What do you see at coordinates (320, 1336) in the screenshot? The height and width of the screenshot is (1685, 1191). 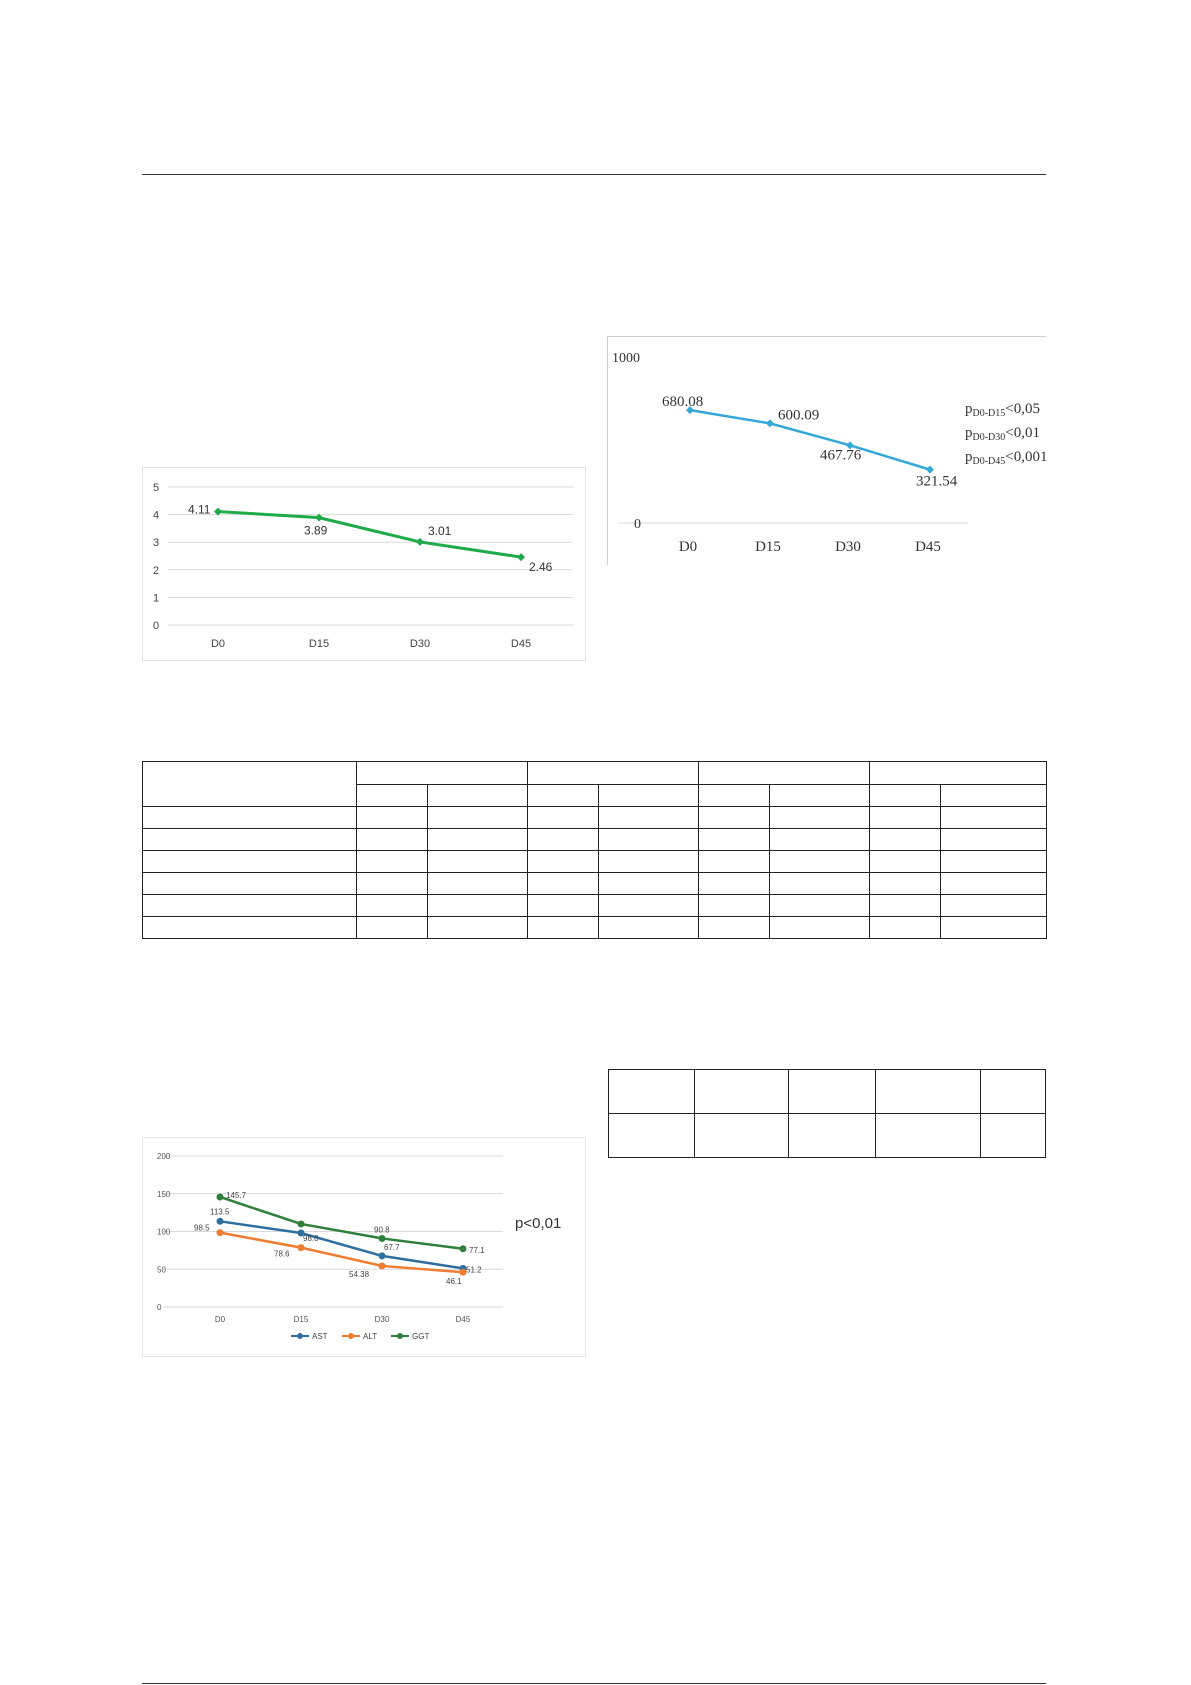 I see `legend-label: AST` at bounding box center [320, 1336].